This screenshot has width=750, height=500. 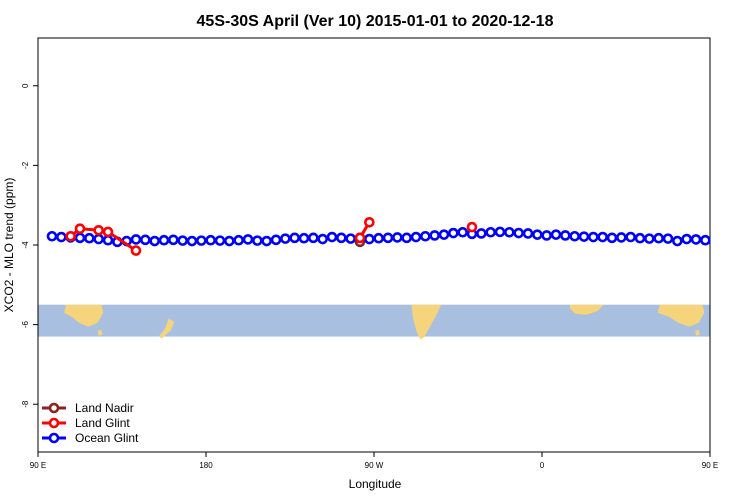 What do you see at coordinates (206, 465) in the screenshot?
I see `x-tick-label: 180` at bounding box center [206, 465].